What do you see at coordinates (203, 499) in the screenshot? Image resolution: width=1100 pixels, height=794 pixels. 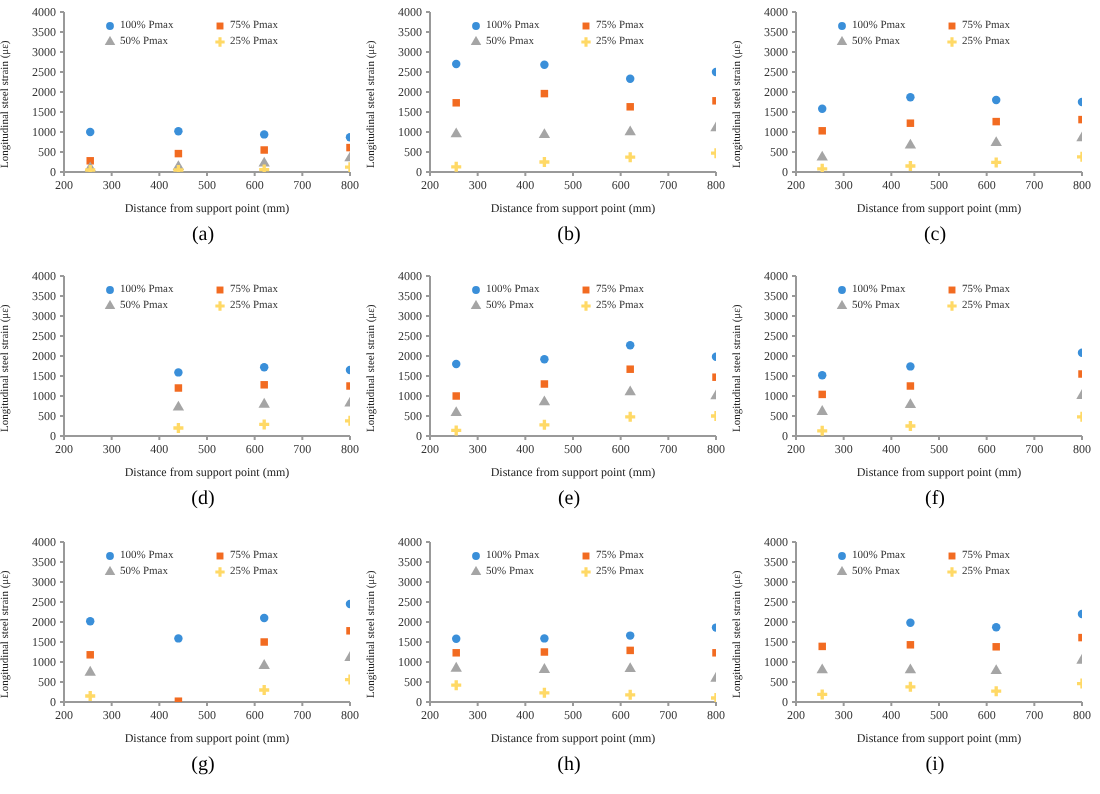 I see `text: (d)` at bounding box center [203, 499].